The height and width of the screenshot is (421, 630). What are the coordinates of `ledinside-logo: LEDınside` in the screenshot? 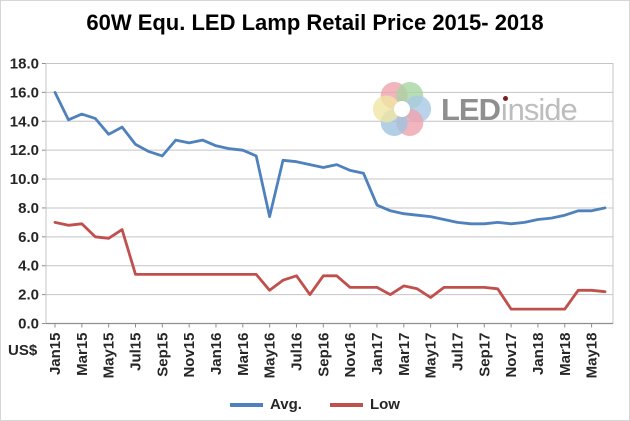 It's located at (475, 109).